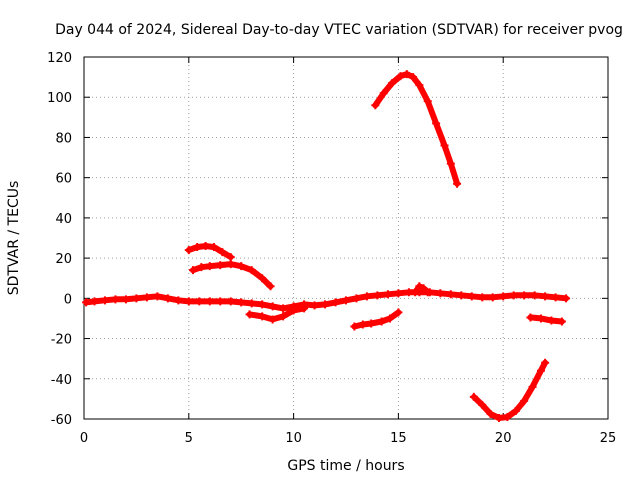 The width and height of the screenshot is (640, 480). I want to click on x-tick-label: 15, so click(398, 438).